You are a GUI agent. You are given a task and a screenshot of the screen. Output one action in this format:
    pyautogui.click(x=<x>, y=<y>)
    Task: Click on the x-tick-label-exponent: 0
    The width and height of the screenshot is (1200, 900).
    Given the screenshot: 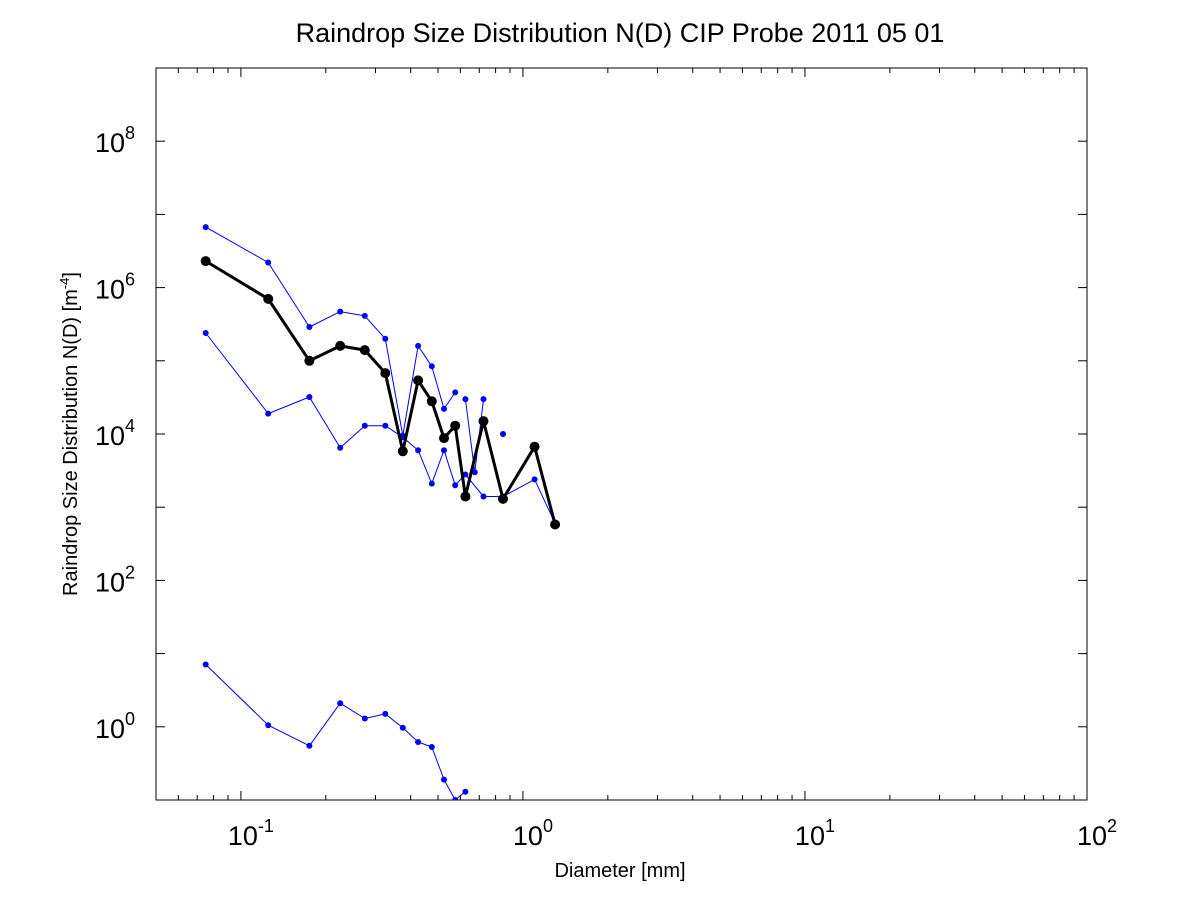 What is the action you would take?
    pyautogui.click(x=548, y=826)
    